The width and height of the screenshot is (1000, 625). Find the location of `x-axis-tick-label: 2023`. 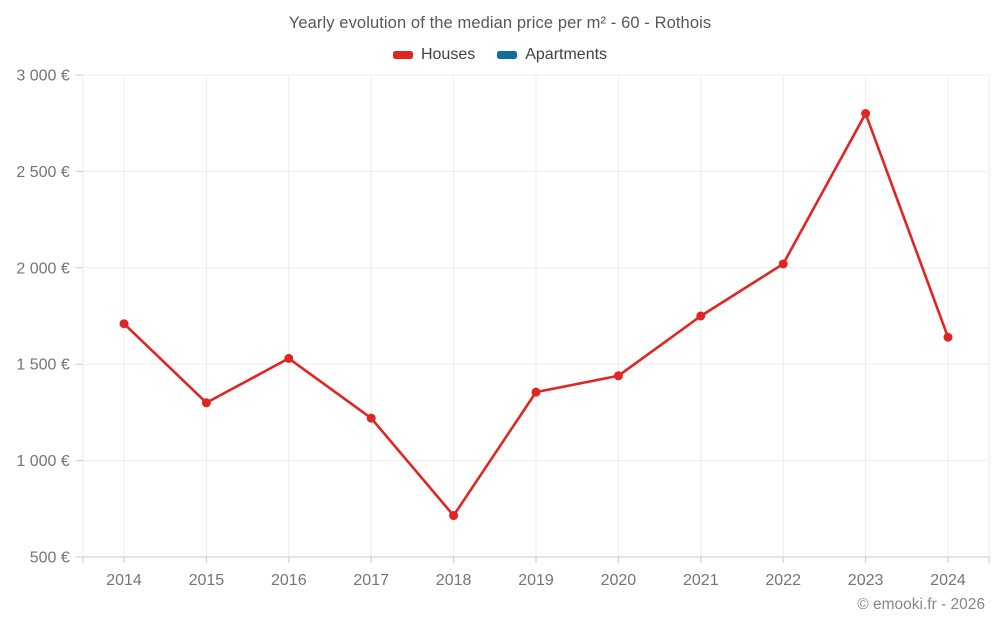

x-axis-tick-label: 2023 is located at coordinates (866, 580).